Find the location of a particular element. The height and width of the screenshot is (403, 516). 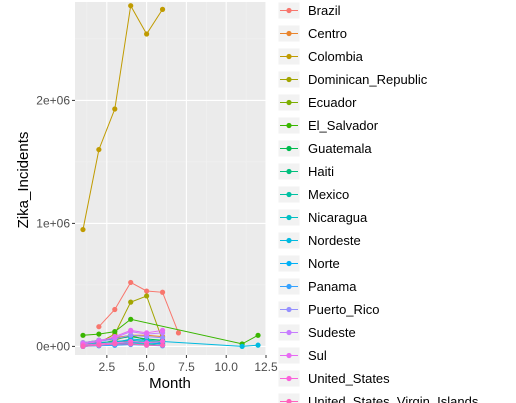

series-brazil is located at coordinates (139, 307).